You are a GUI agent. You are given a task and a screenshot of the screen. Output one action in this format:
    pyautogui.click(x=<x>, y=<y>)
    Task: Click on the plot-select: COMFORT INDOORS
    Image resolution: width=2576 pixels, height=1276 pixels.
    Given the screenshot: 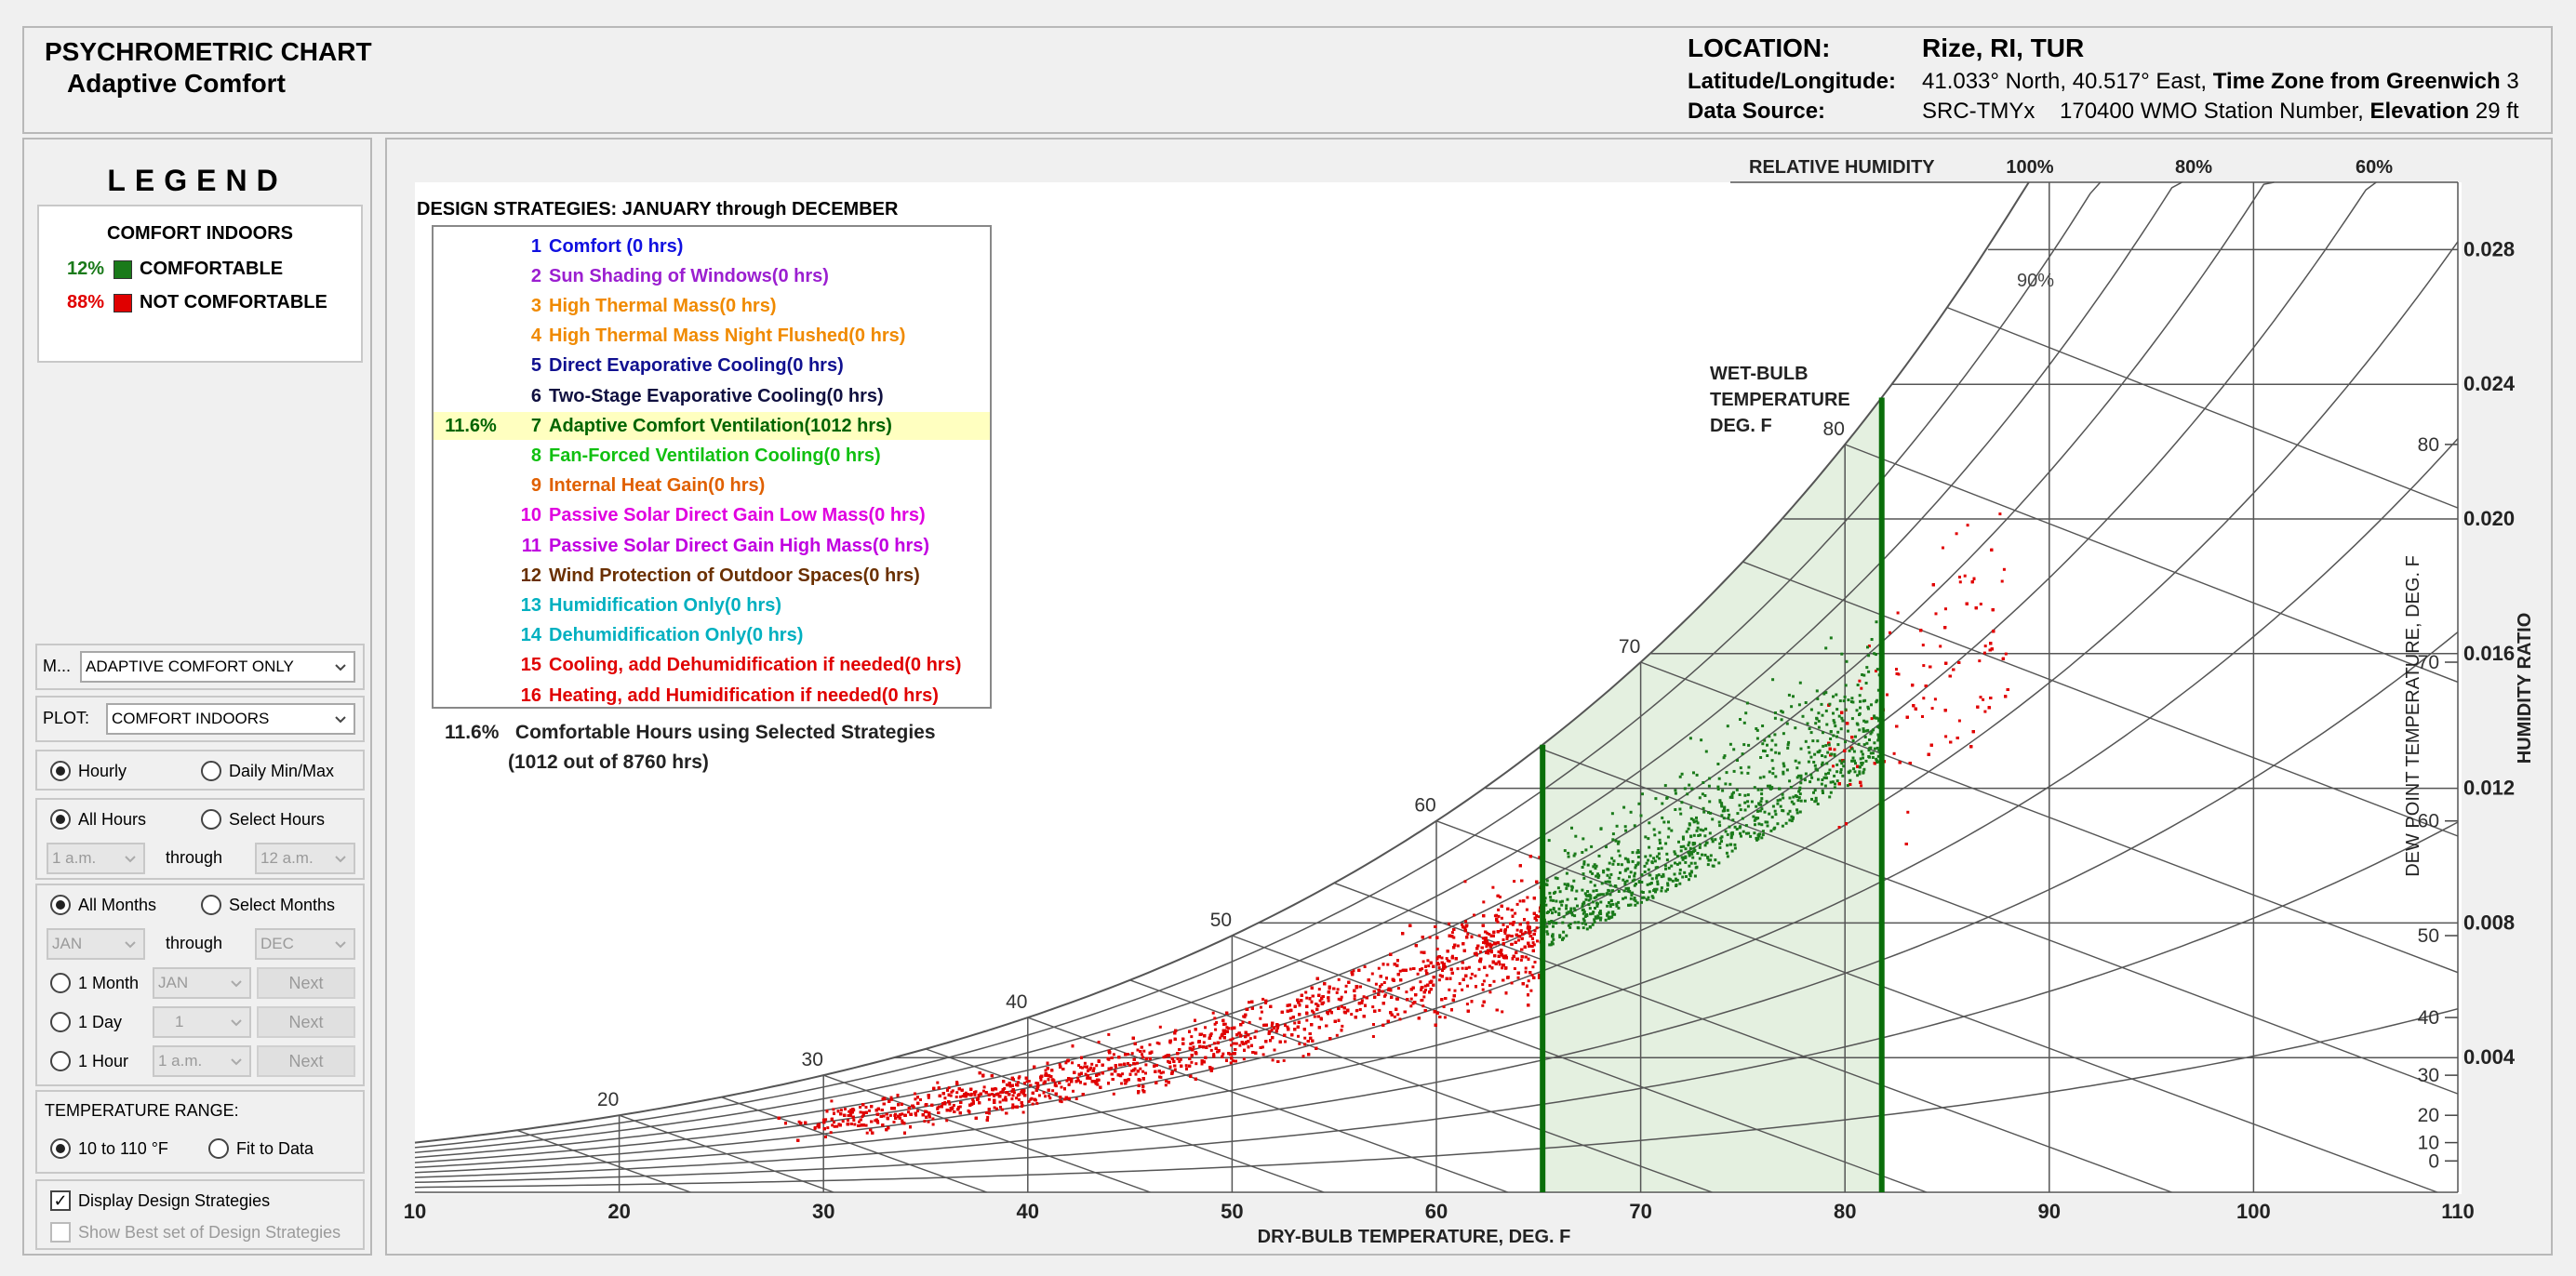 What is the action you would take?
    pyautogui.click(x=230, y=719)
    